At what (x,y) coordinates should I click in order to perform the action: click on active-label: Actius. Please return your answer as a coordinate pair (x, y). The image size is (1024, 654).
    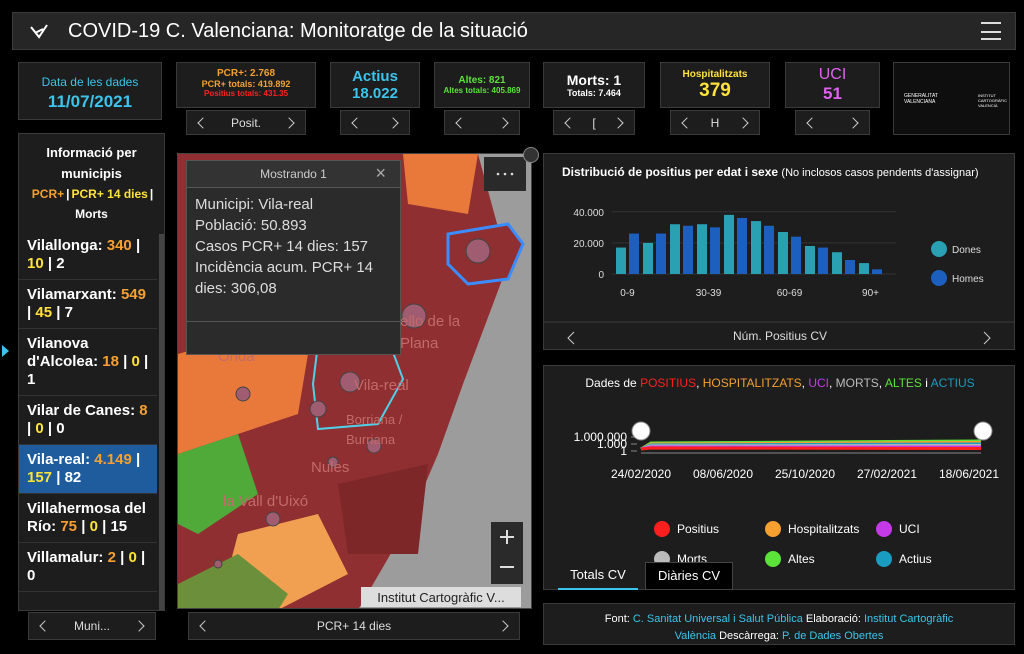
    Looking at the image, I should click on (375, 76).